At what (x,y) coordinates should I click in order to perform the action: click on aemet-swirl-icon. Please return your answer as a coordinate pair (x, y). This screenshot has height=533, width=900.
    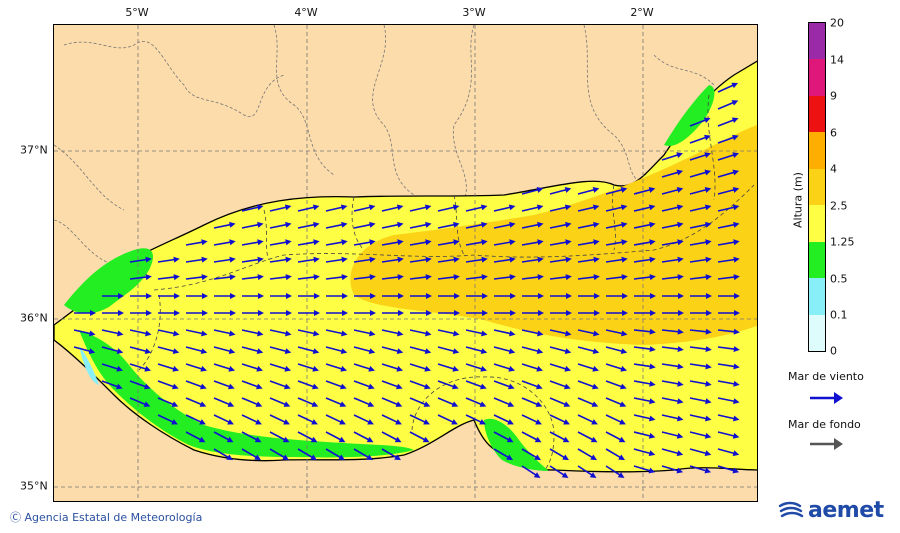
    Looking at the image, I should click on (791, 509).